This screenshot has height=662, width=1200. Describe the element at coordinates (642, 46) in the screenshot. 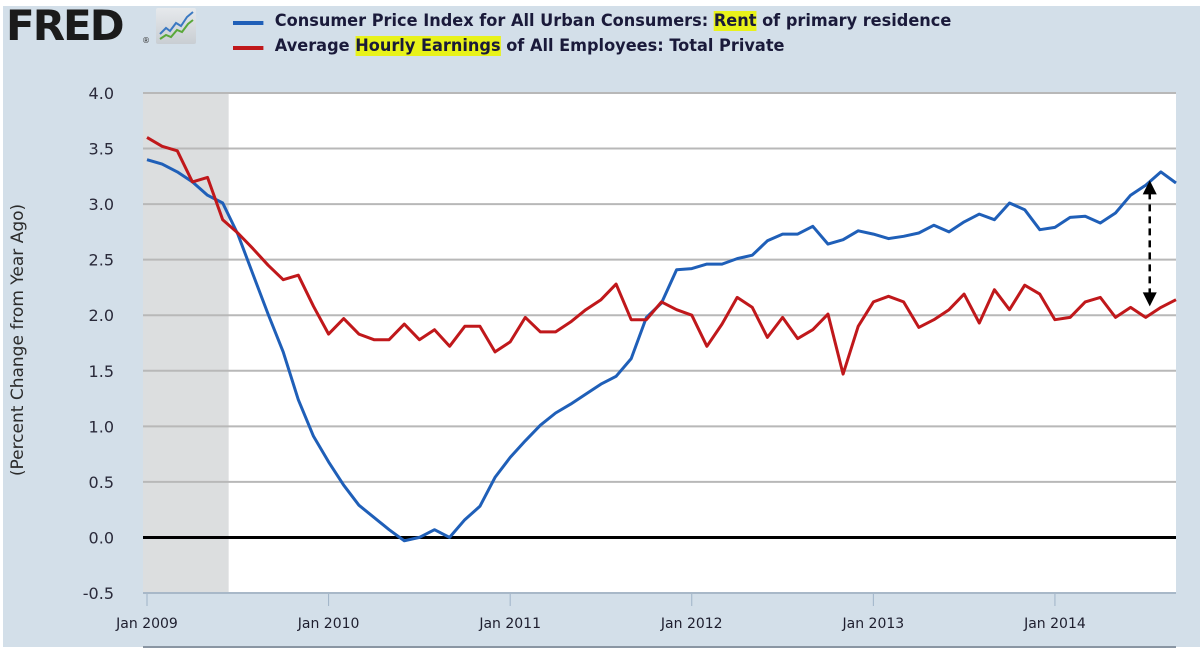

I see `legend-text: of All Employees: Total Private` at that location.